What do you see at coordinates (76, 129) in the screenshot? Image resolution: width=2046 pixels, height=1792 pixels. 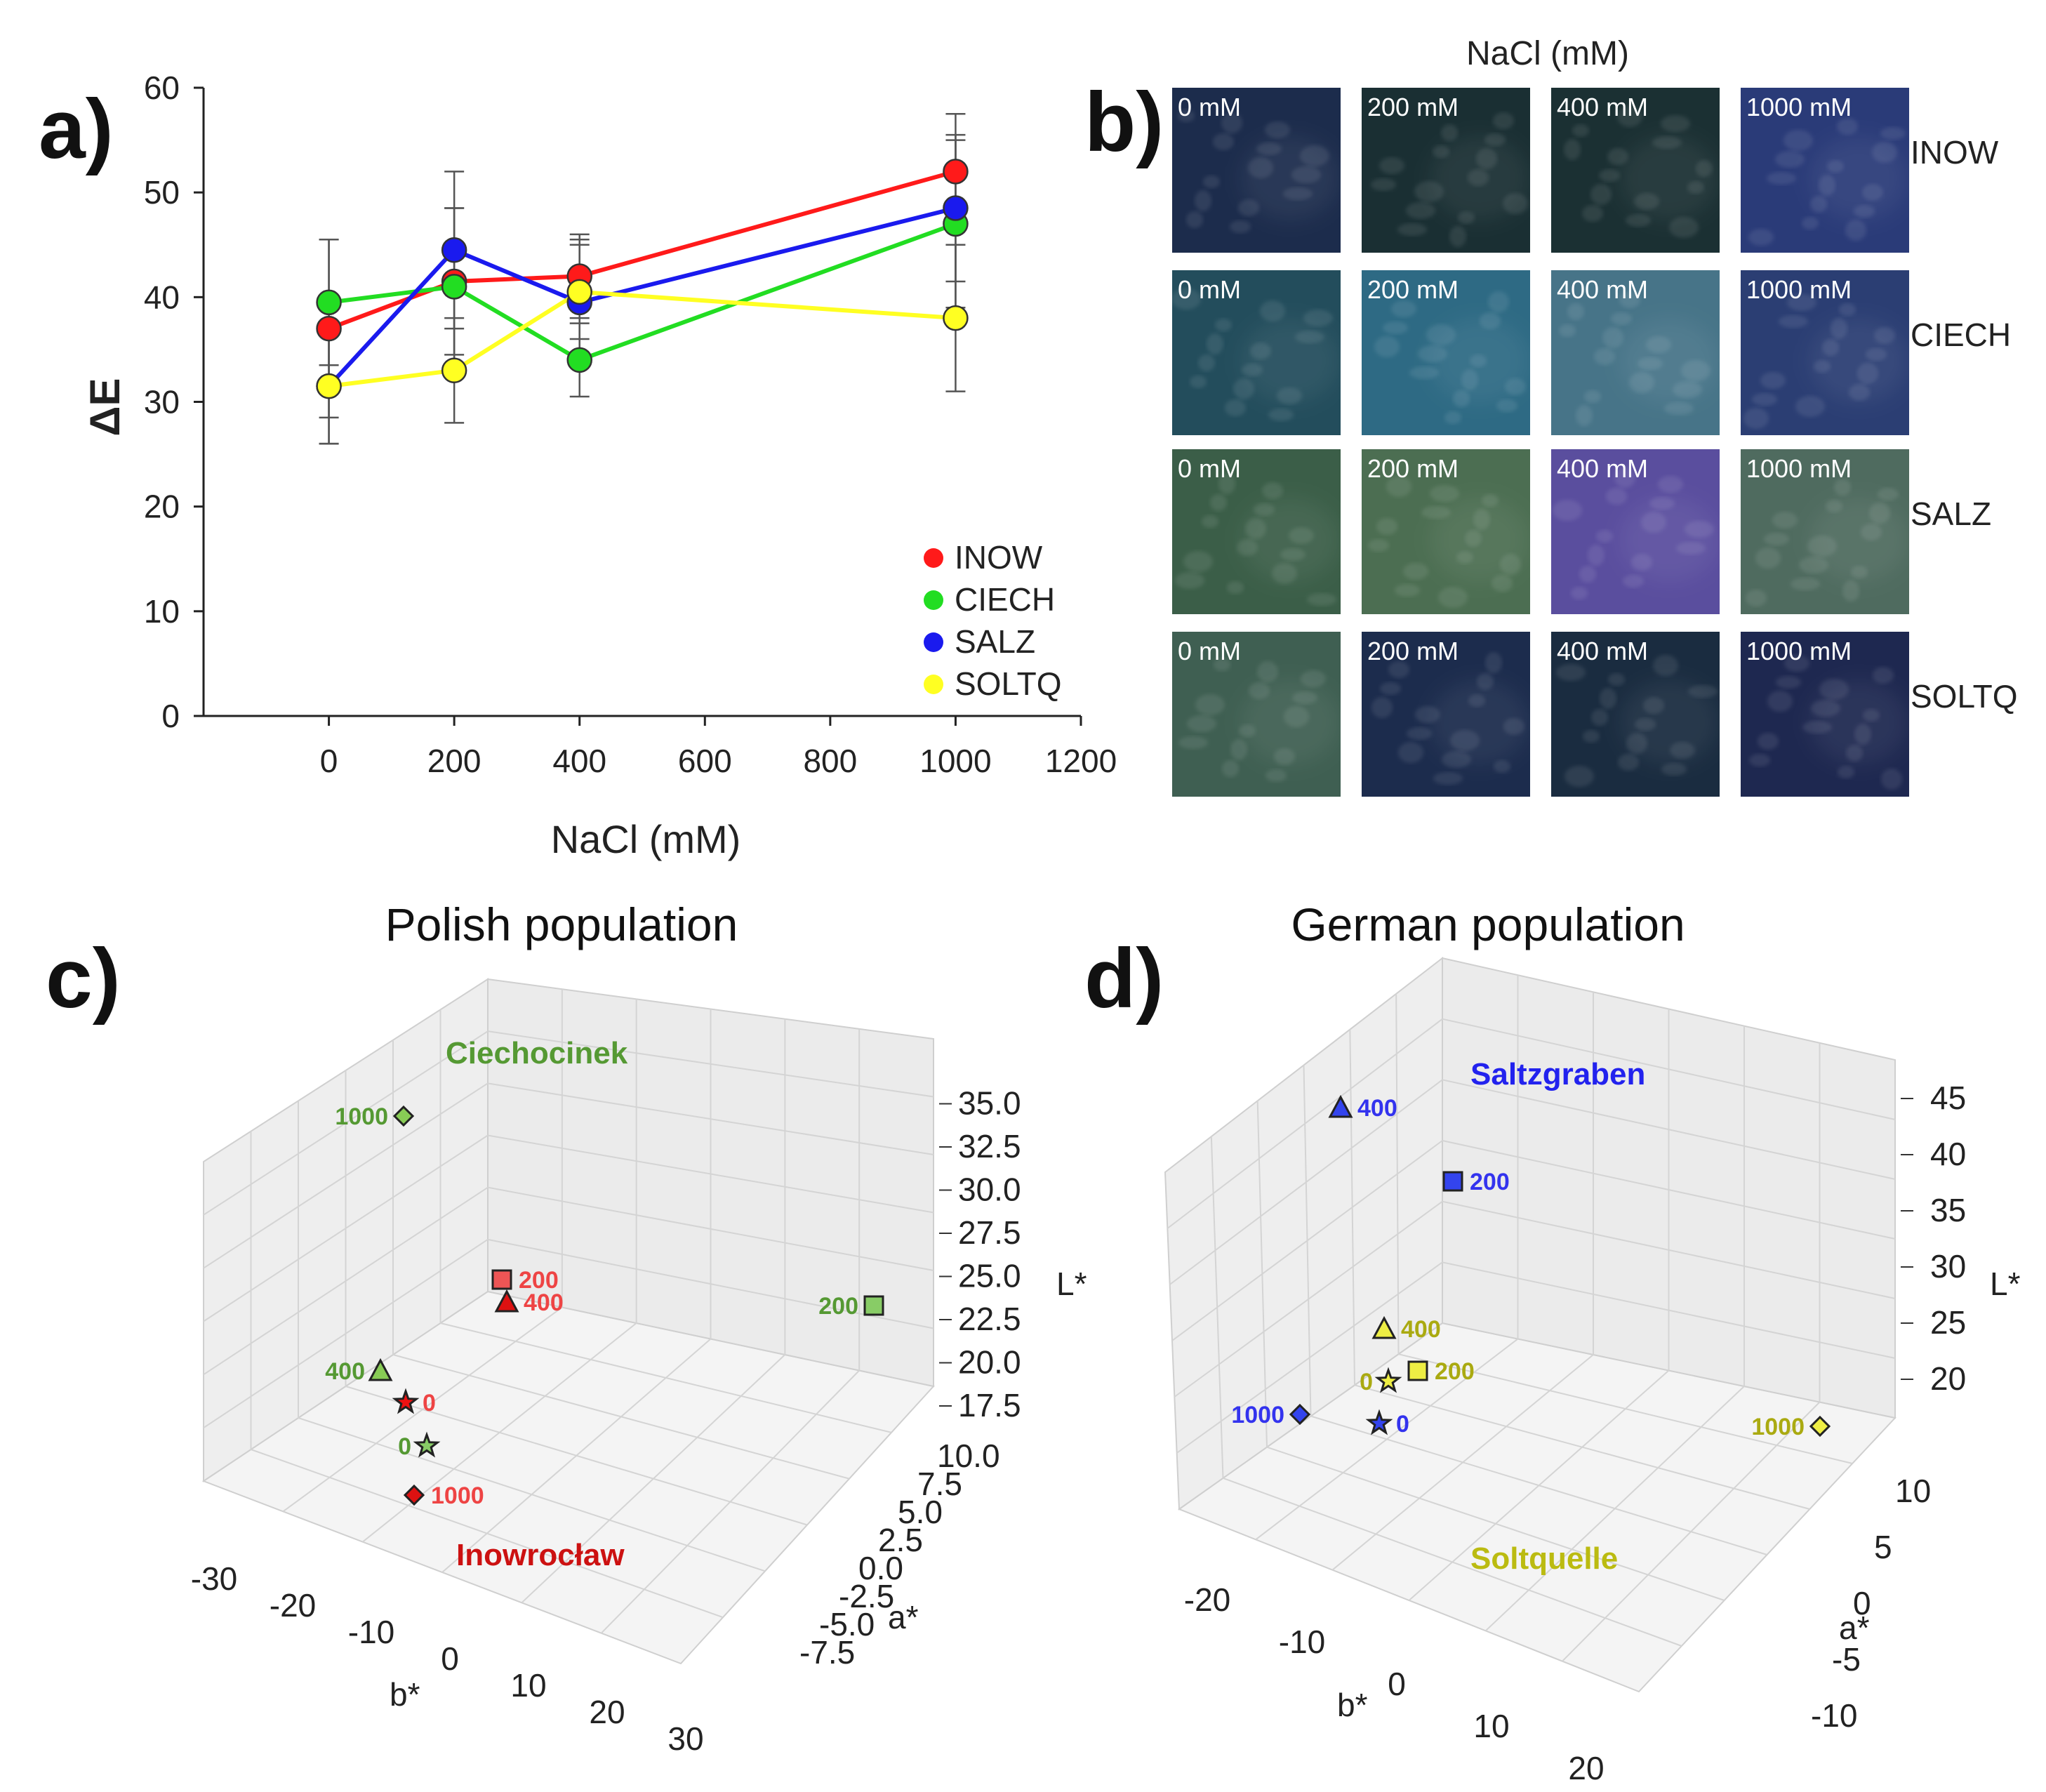 I see `panel-a-label: a)` at bounding box center [76, 129].